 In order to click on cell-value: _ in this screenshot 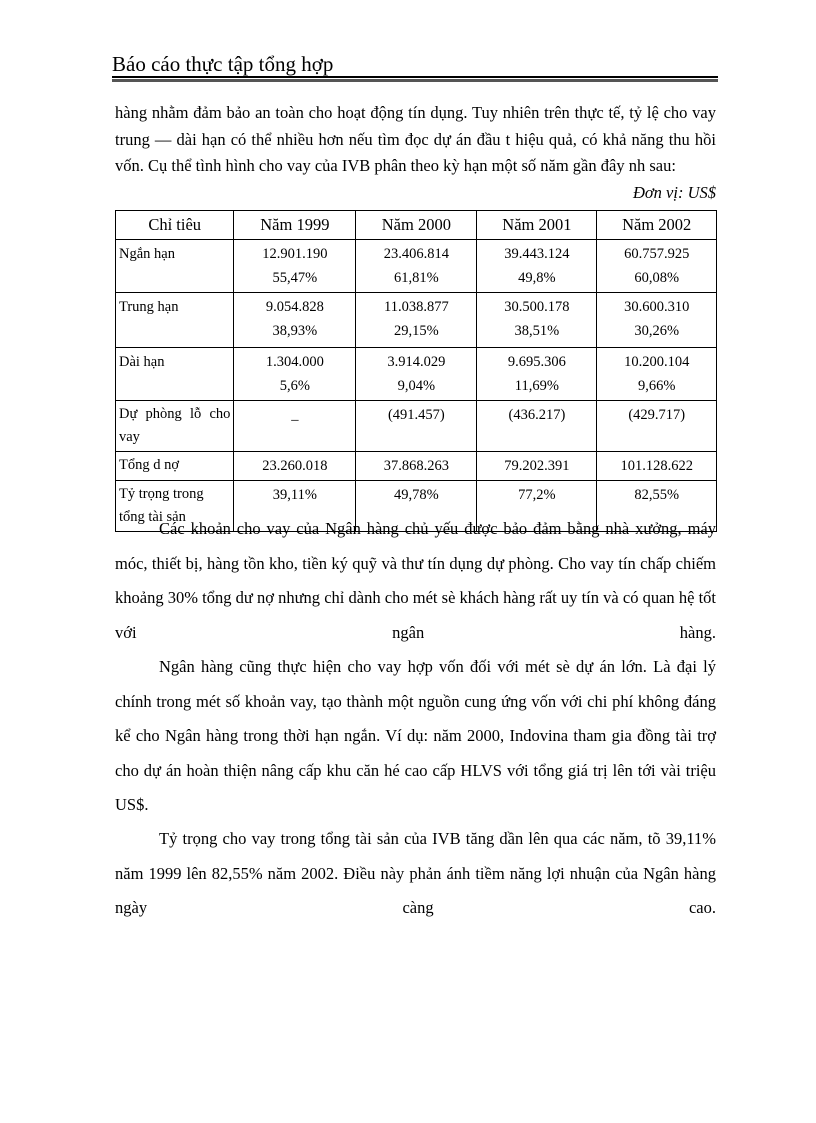, I will do `click(295, 415)`.